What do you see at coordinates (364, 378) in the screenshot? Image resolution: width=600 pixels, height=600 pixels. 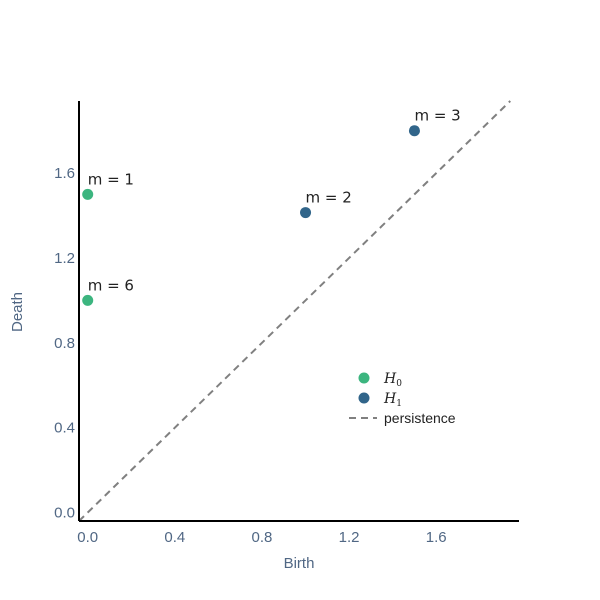 I see `legend-marker-h0` at bounding box center [364, 378].